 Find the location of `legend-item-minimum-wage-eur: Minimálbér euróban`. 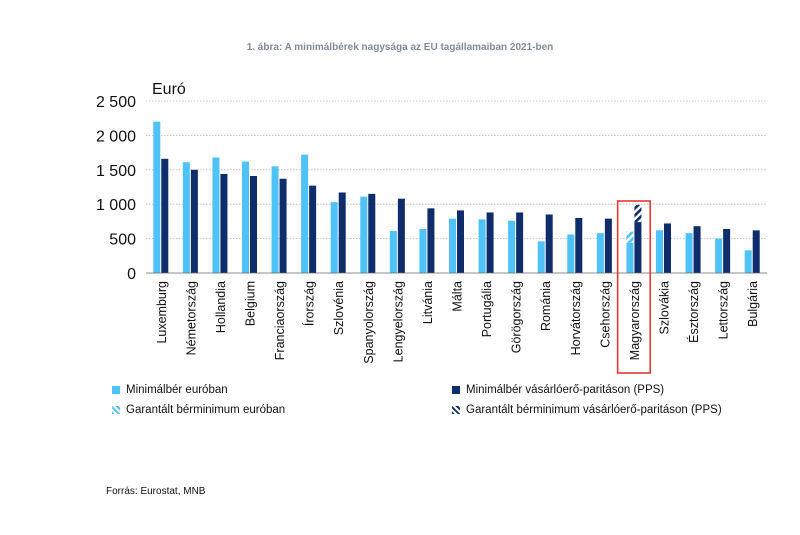

legend-item-minimum-wage-eur: Minimálbér euróban is located at coordinates (170, 390).